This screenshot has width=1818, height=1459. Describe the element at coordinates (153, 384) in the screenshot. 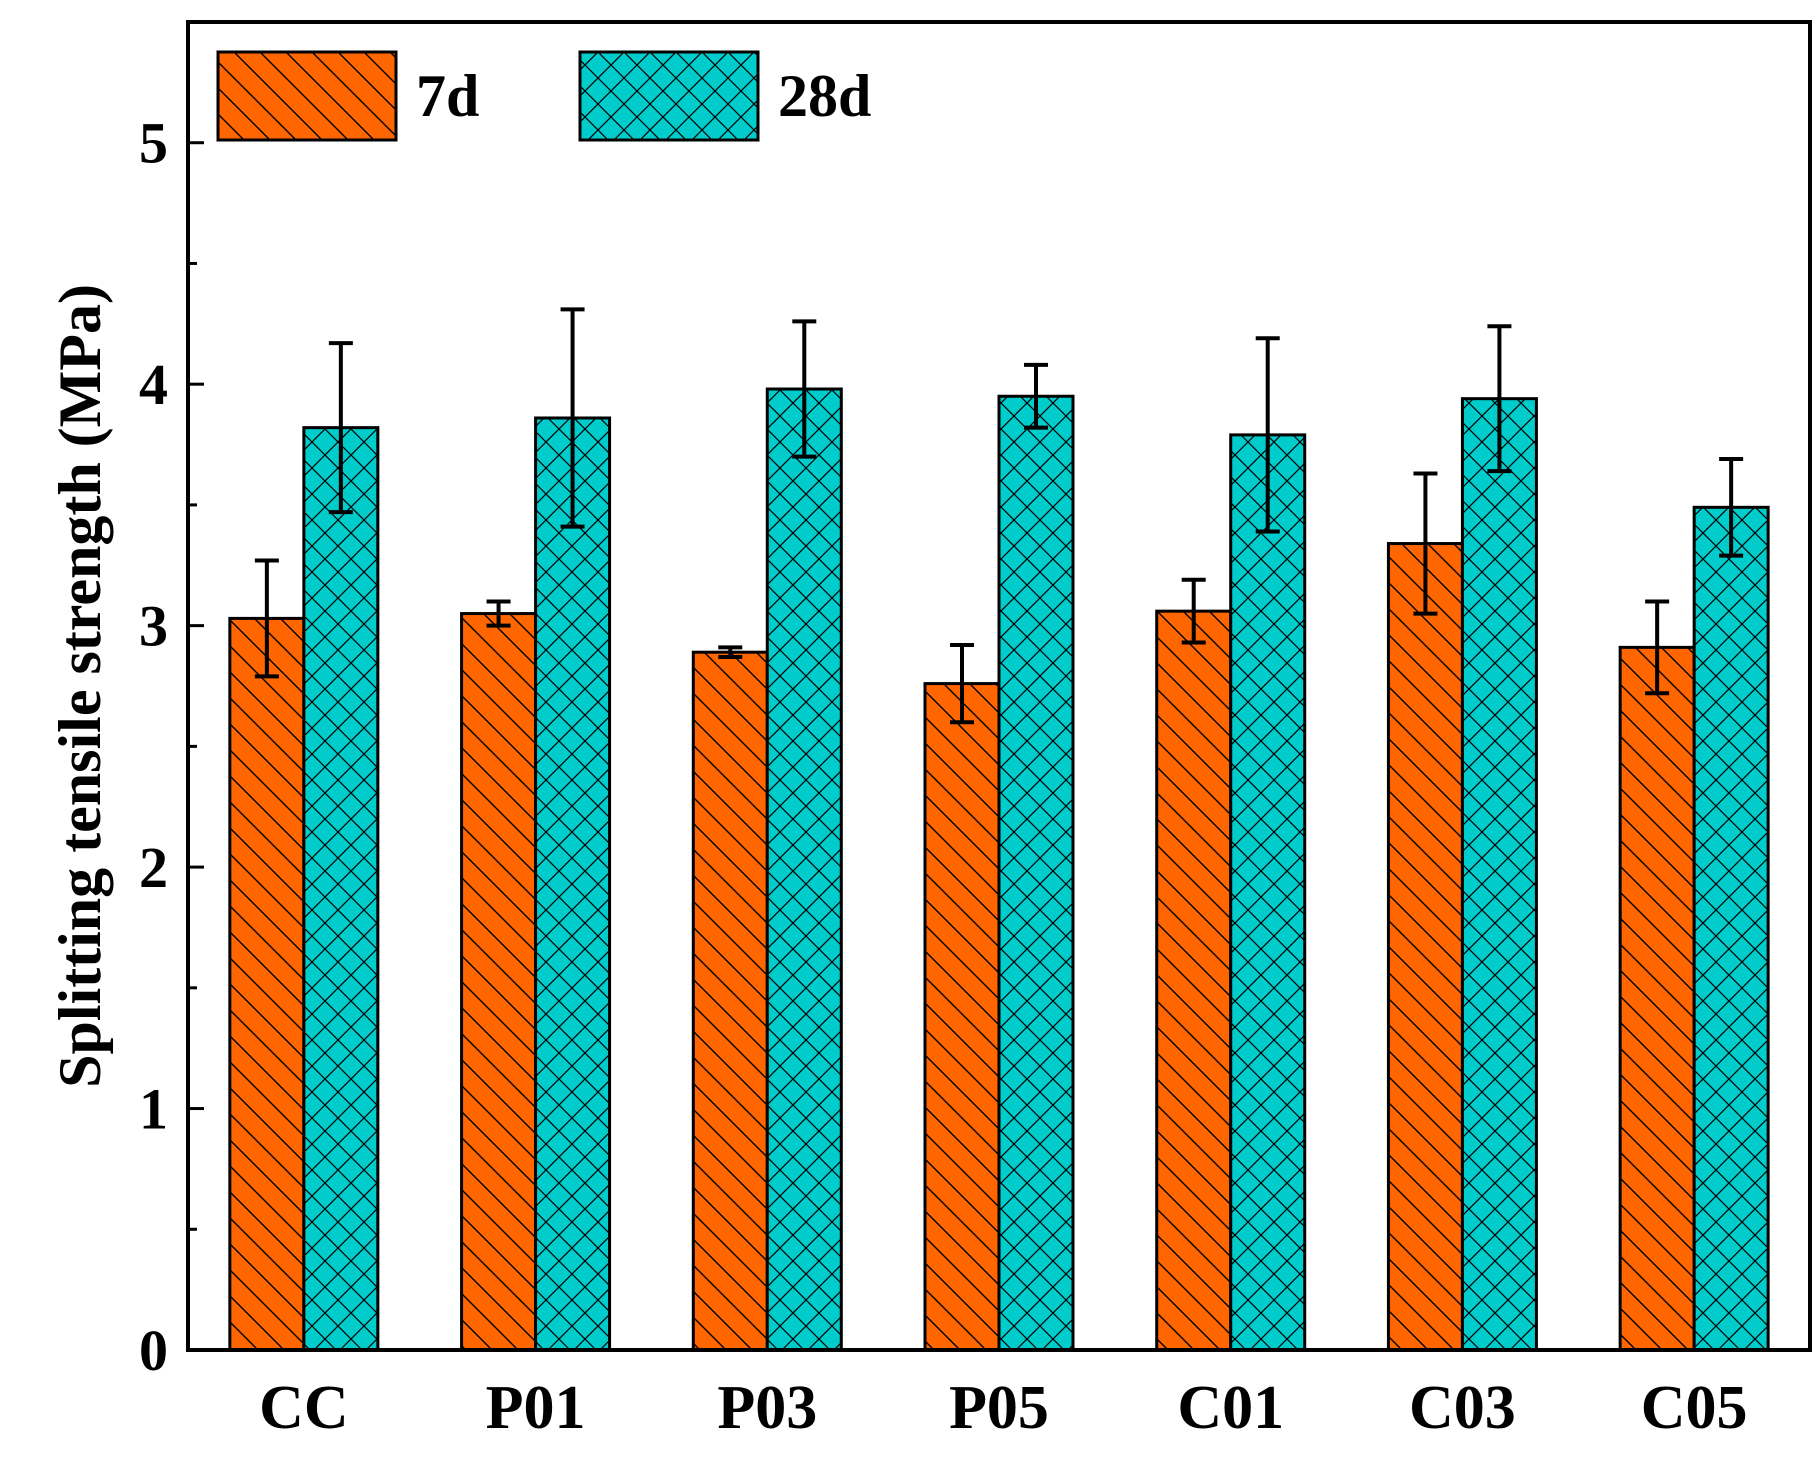

I see `y-tick-label-4: 4` at that location.